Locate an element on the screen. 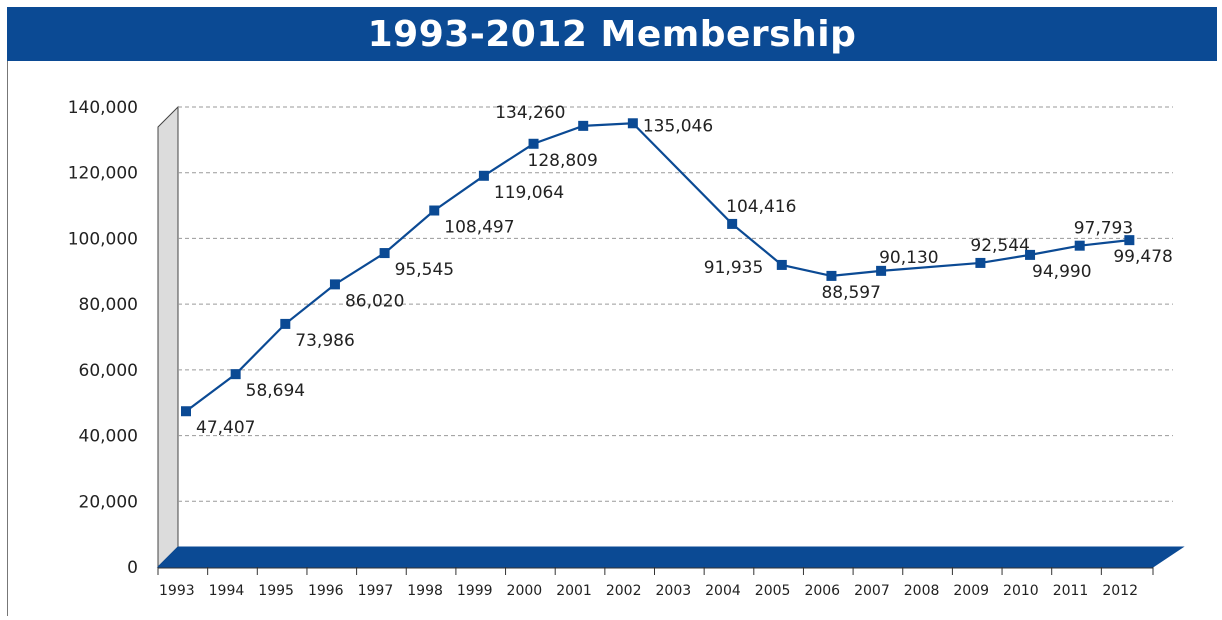 Image resolution: width=1222 pixels, height=620 pixels. chart-floor is located at coordinates (670, 557).